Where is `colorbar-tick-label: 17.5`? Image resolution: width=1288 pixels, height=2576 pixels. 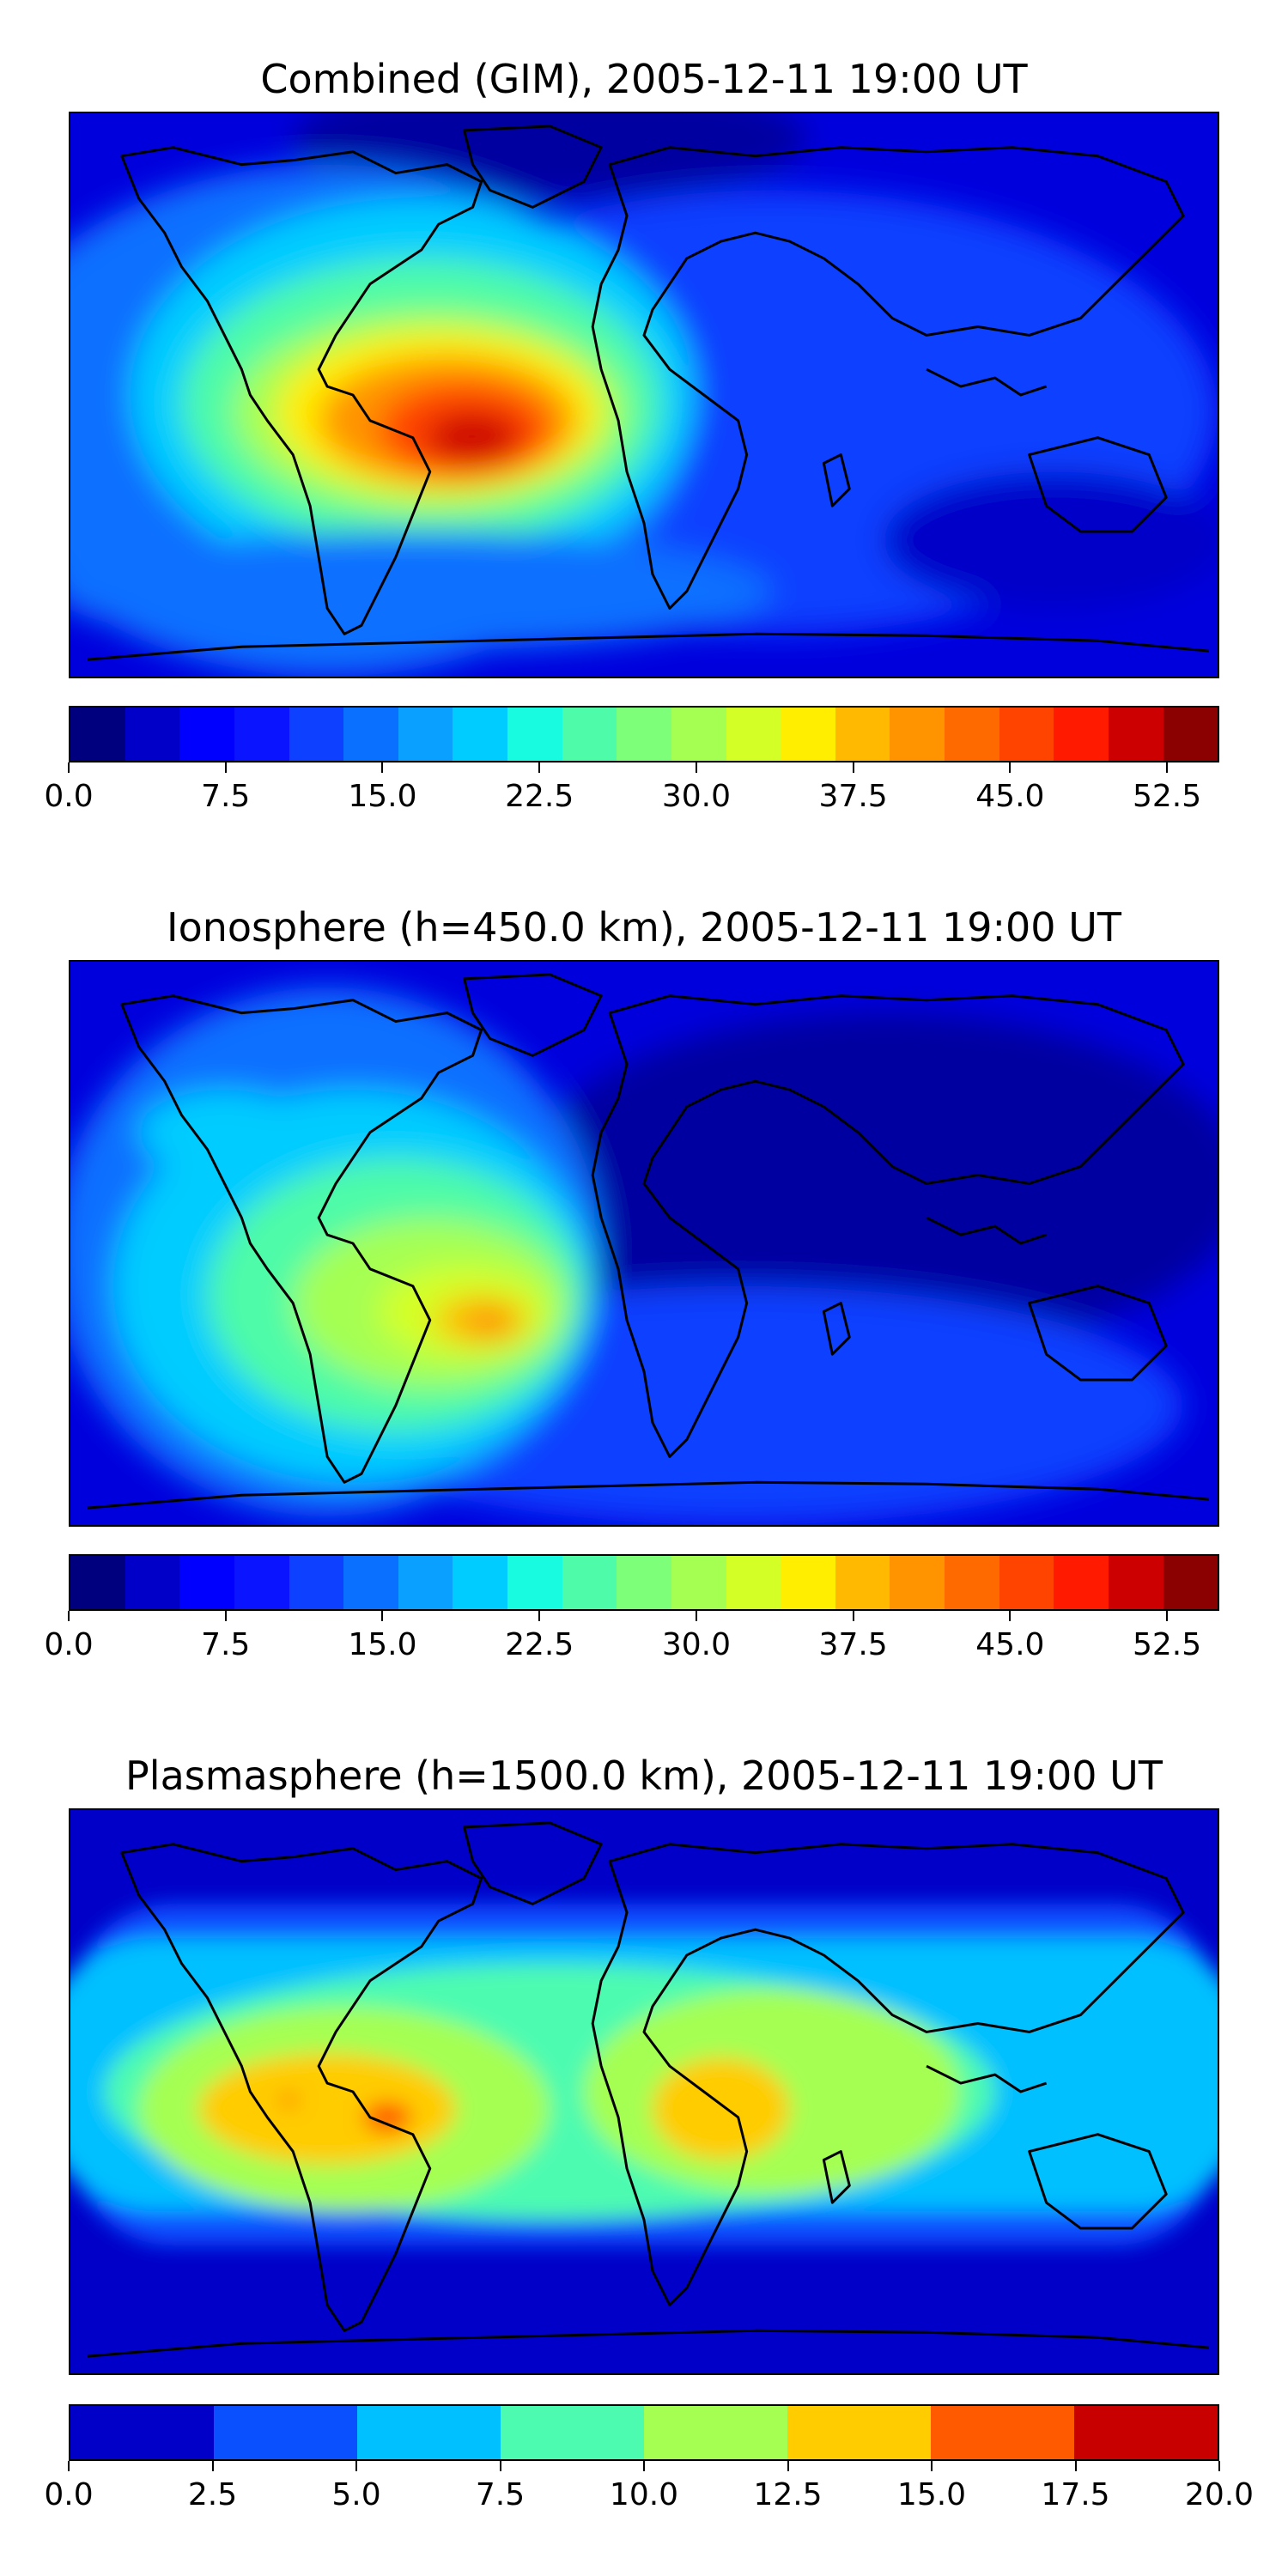
colorbar-tick-label: 17.5 is located at coordinates (1075, 2494).